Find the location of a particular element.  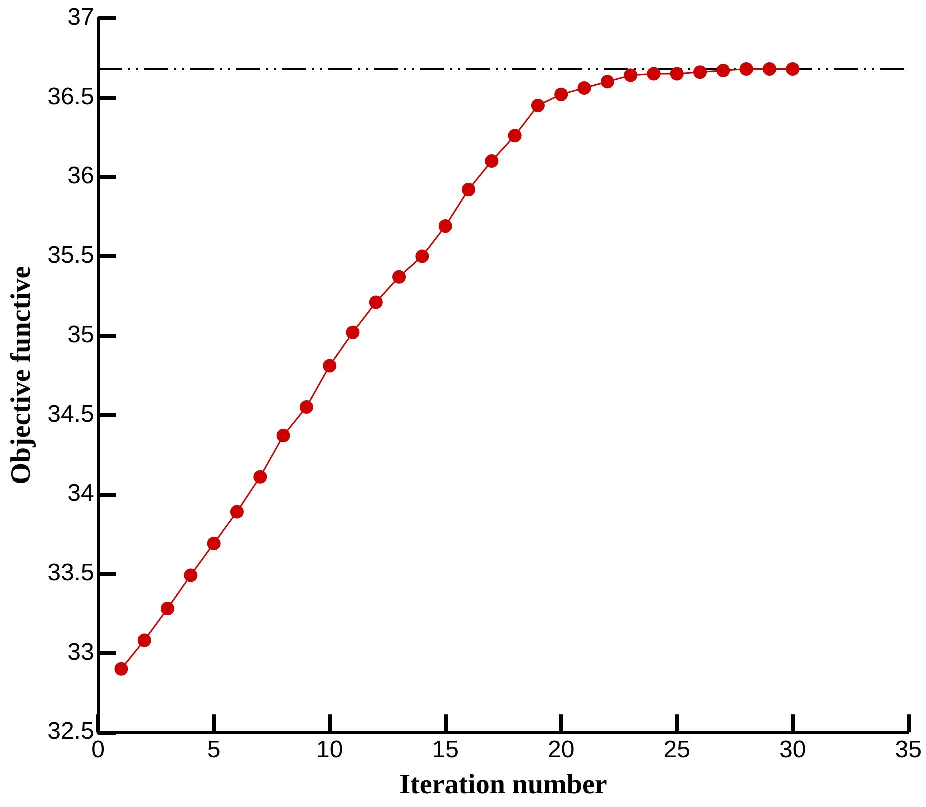

y-tick-label: 37 is located at coordinates (81, 18).